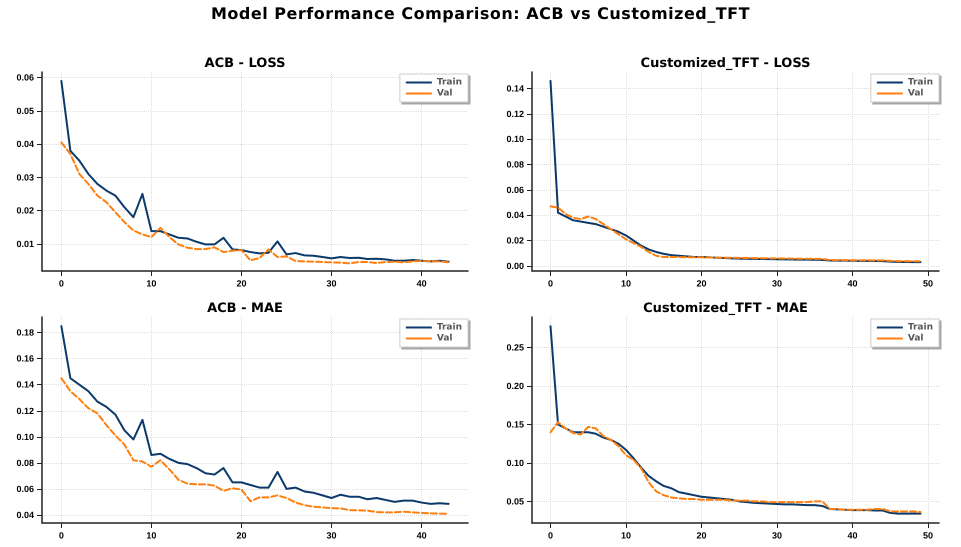 The height and width of the screenshot is (547, 961). What do you see at coordinates (245, 63) in the screenshot?
I see `chart-title: ACB - LOSS` at bounding box center [245, 63].